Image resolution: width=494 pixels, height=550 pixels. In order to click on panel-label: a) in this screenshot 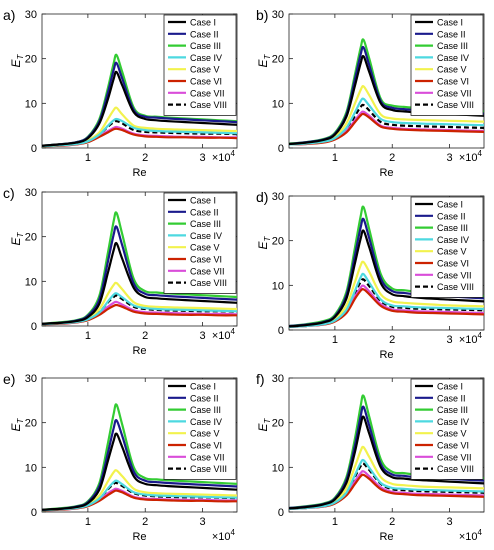, I will do `click(9, 15)`.